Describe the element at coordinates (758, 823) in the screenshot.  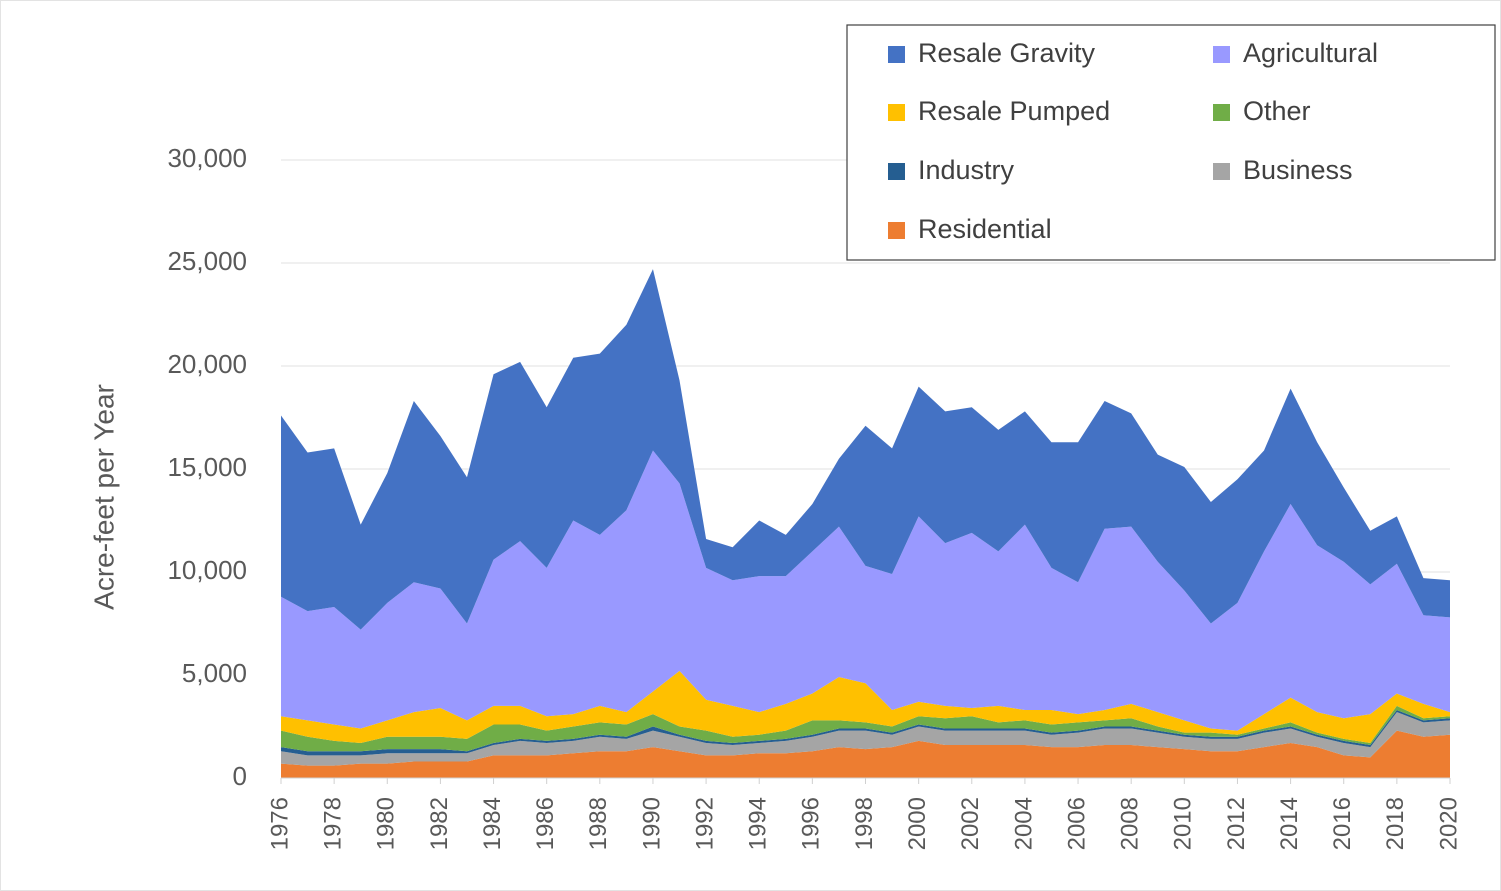
I see `x-tick-label: 1994` at that location.